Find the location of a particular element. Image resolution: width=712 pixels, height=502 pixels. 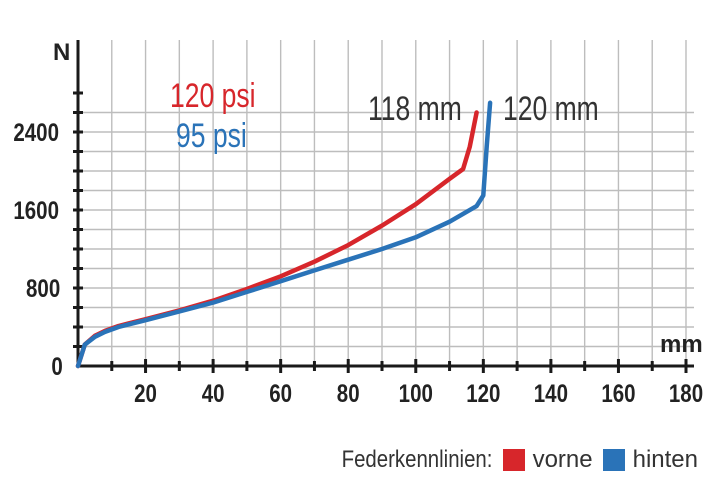

legend-swatch-vorne is located at coordinates (513, 460).